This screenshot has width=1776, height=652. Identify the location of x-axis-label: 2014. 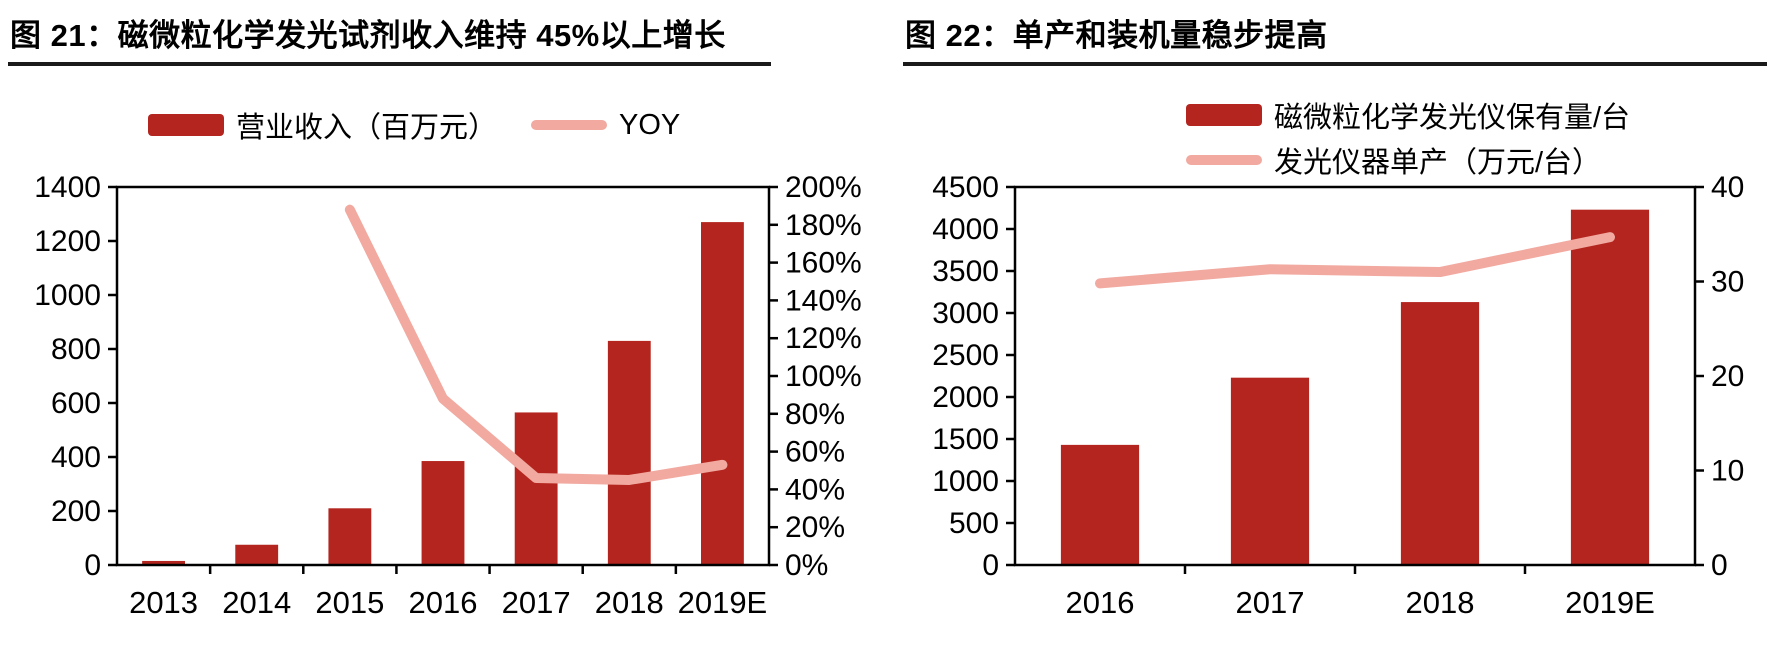
(256, 602).